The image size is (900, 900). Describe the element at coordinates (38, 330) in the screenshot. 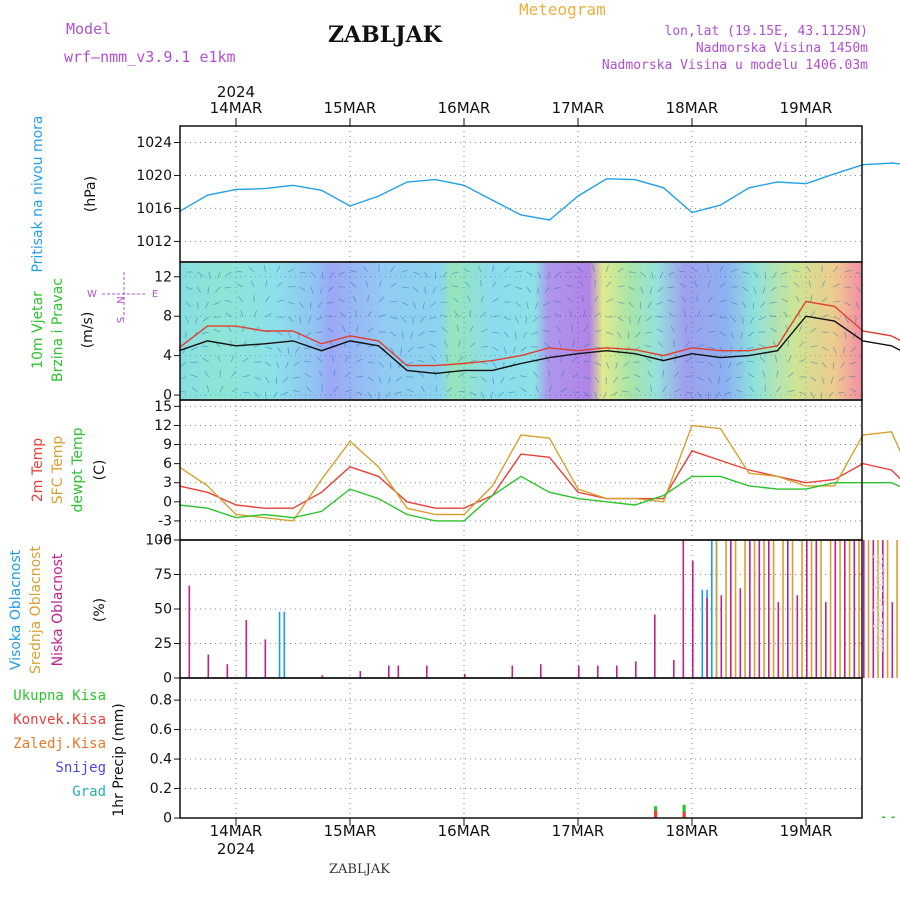

I see `wind-axis-title: 10m Vjetar` at that location.